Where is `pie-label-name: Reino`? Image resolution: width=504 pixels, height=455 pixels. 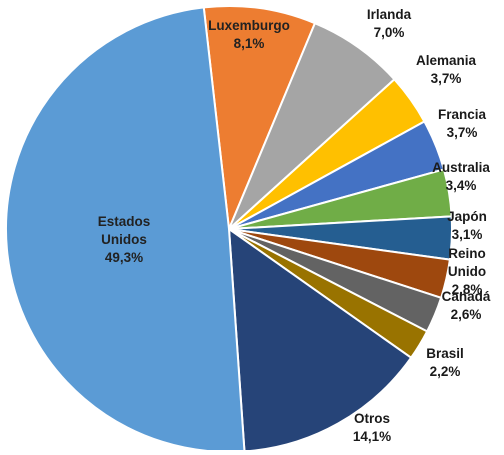
pie-label-name: Reino is located at coordinates (467, 253).